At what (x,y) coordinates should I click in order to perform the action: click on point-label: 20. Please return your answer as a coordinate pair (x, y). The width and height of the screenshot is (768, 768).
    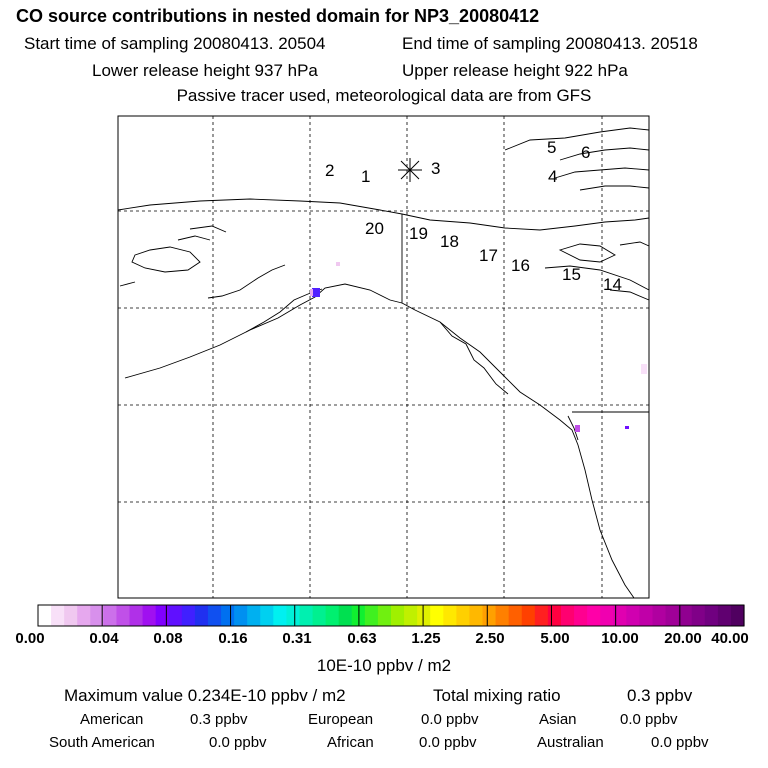
    Looking at the image, I should click on (374, 228).